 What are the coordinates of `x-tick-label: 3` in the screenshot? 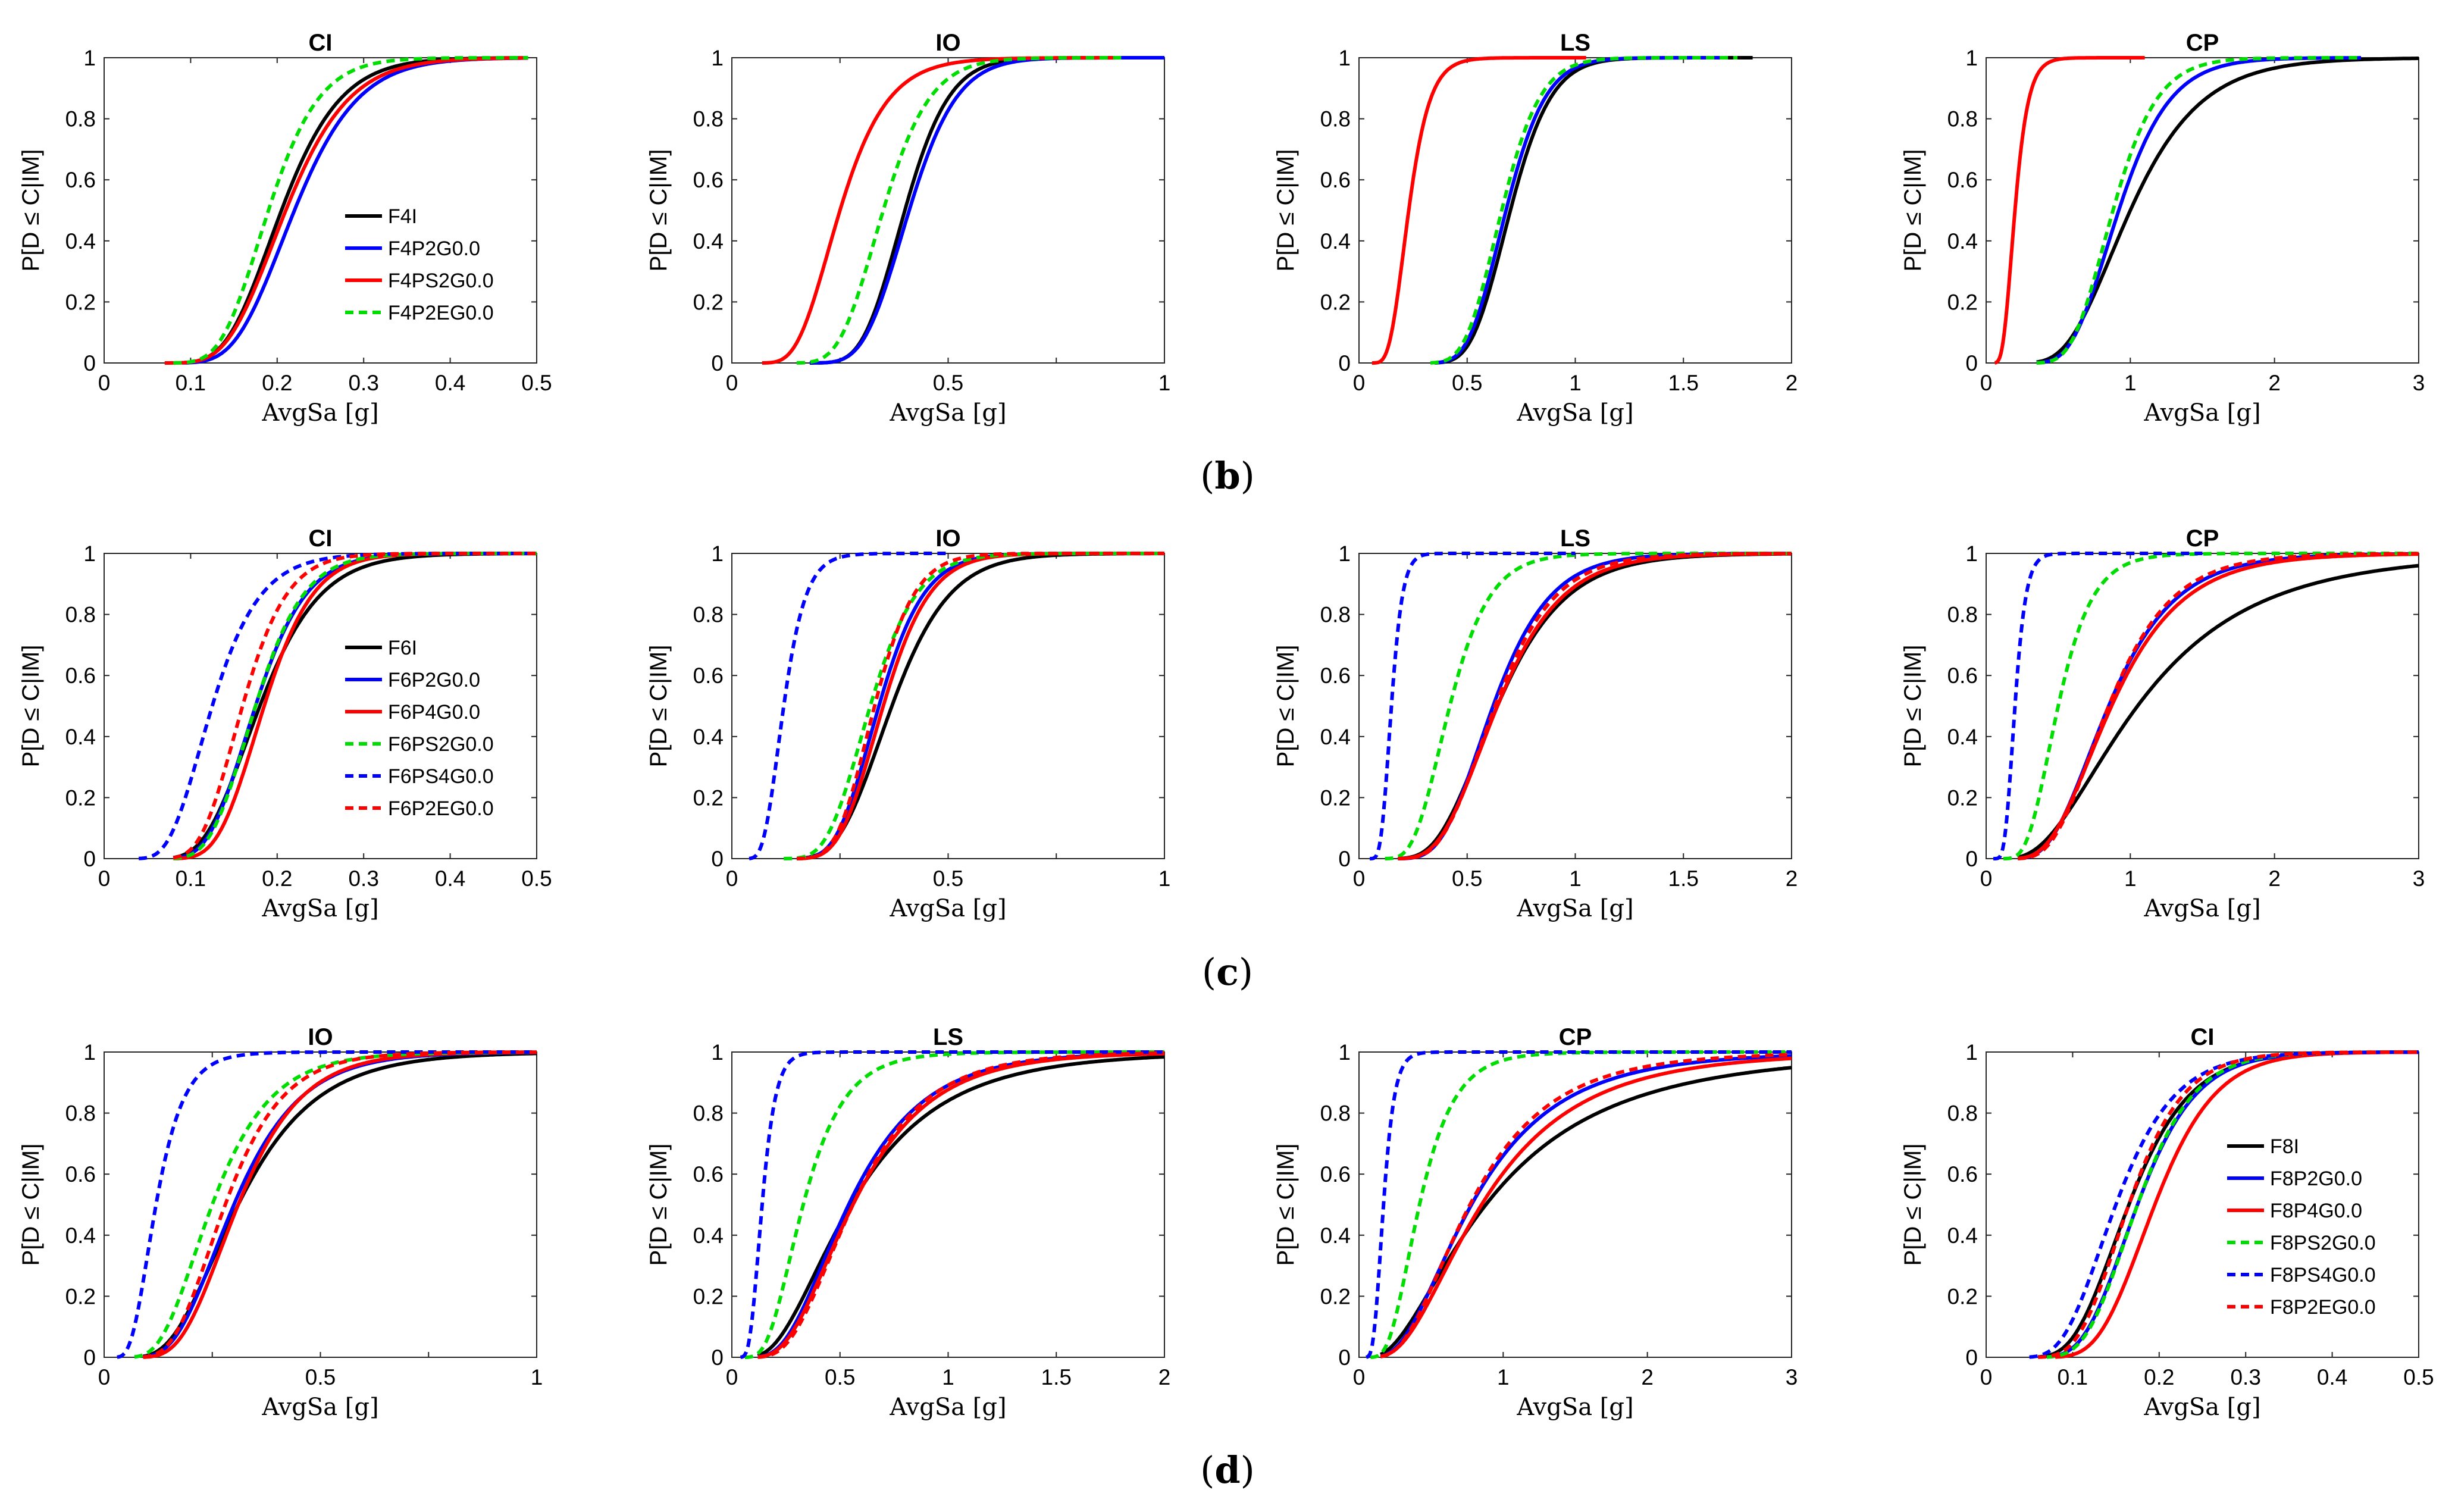 It's located at (2419, 879).